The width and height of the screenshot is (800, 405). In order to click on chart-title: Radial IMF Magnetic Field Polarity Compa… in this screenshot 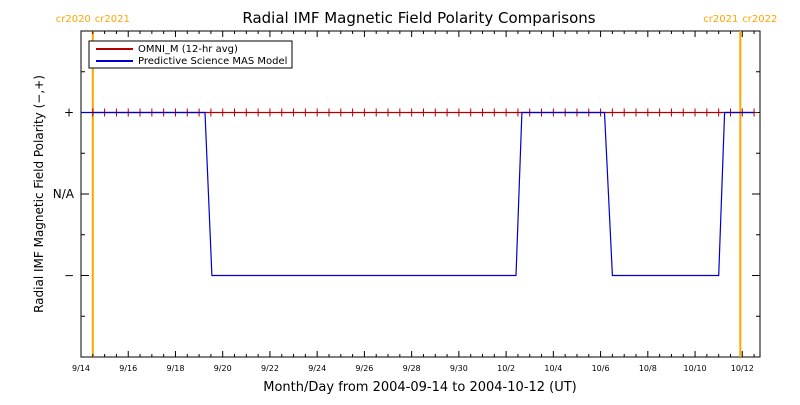, I will do `click(418, 18)`.